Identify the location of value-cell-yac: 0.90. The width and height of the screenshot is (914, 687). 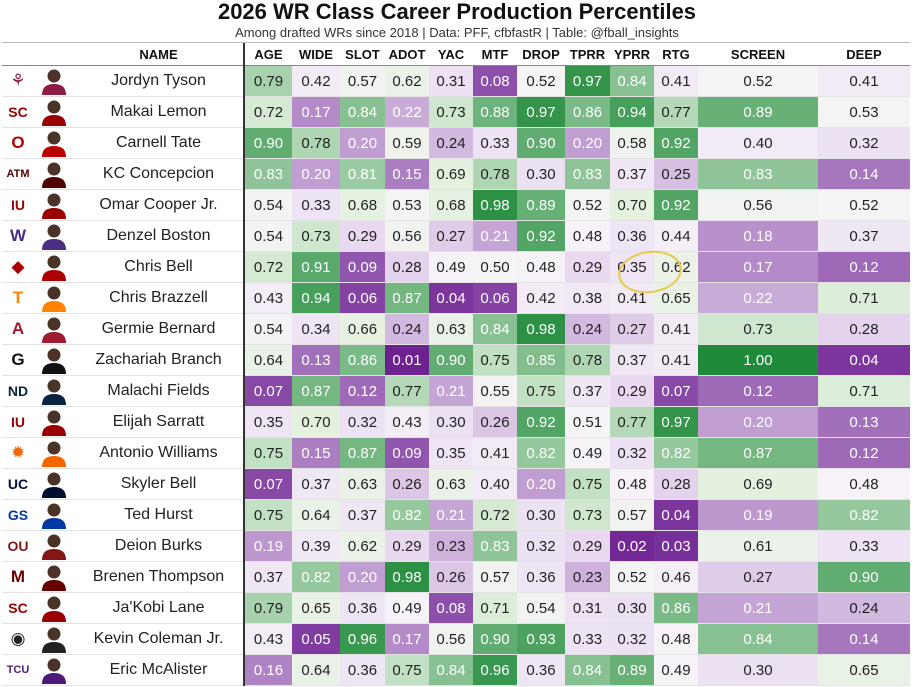
(451, 360).